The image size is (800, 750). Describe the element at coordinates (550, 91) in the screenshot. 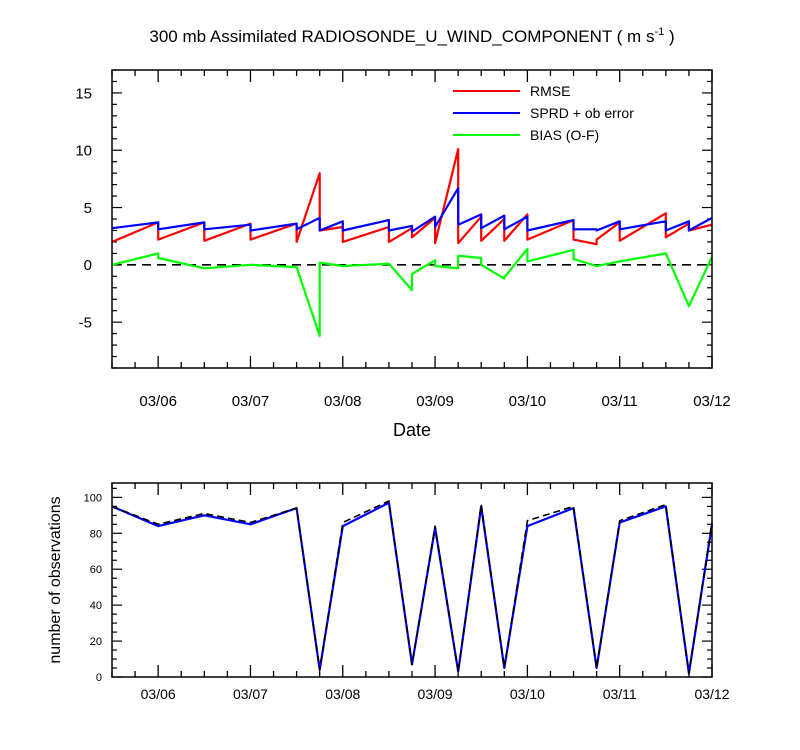

I see `legend-label-rmse: RMSE` at that location.